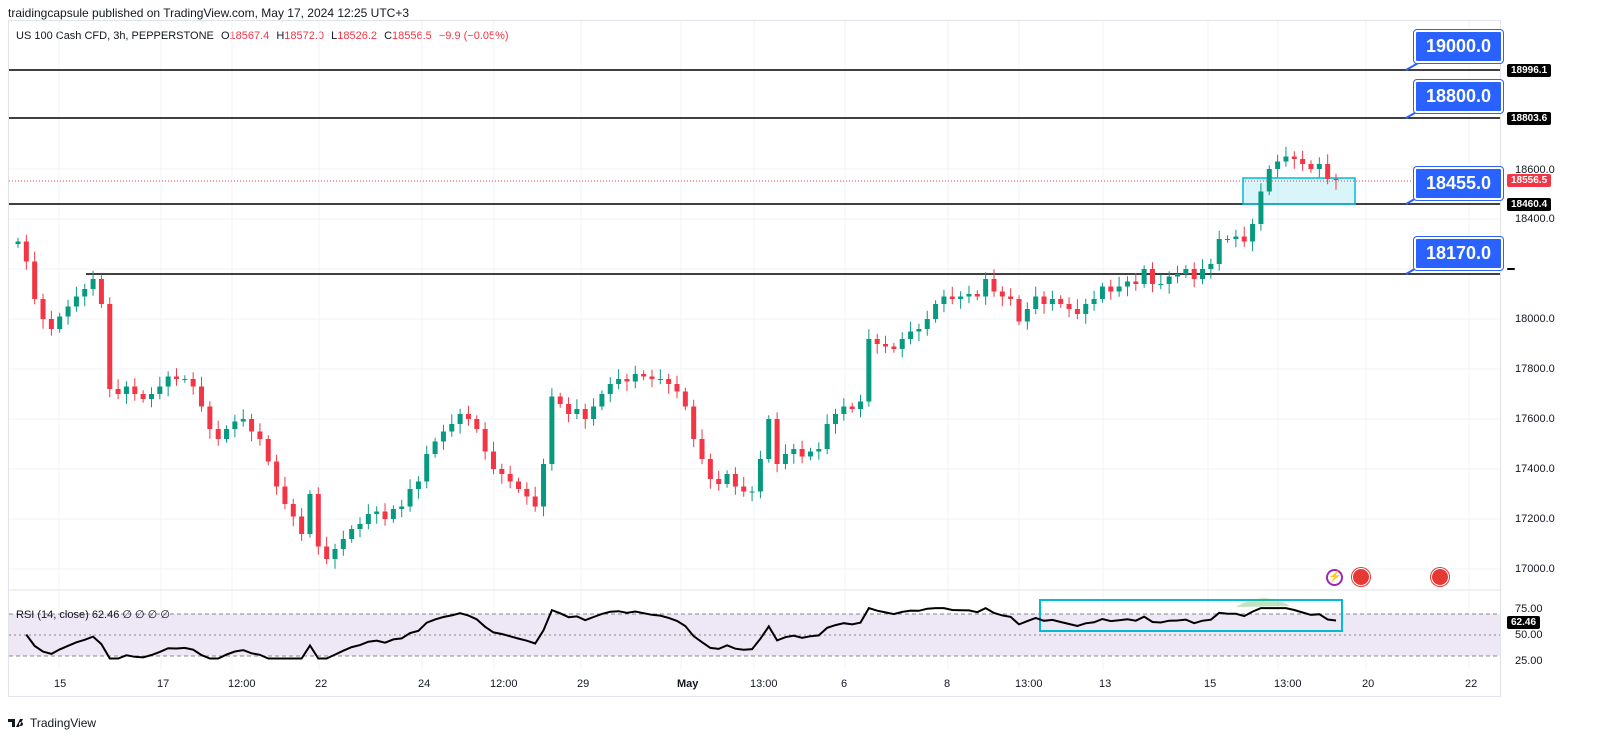 The width and height of the screenshot is (1600, 740). I want to click on rsi-tick: 25.00, so click(1529, 661).